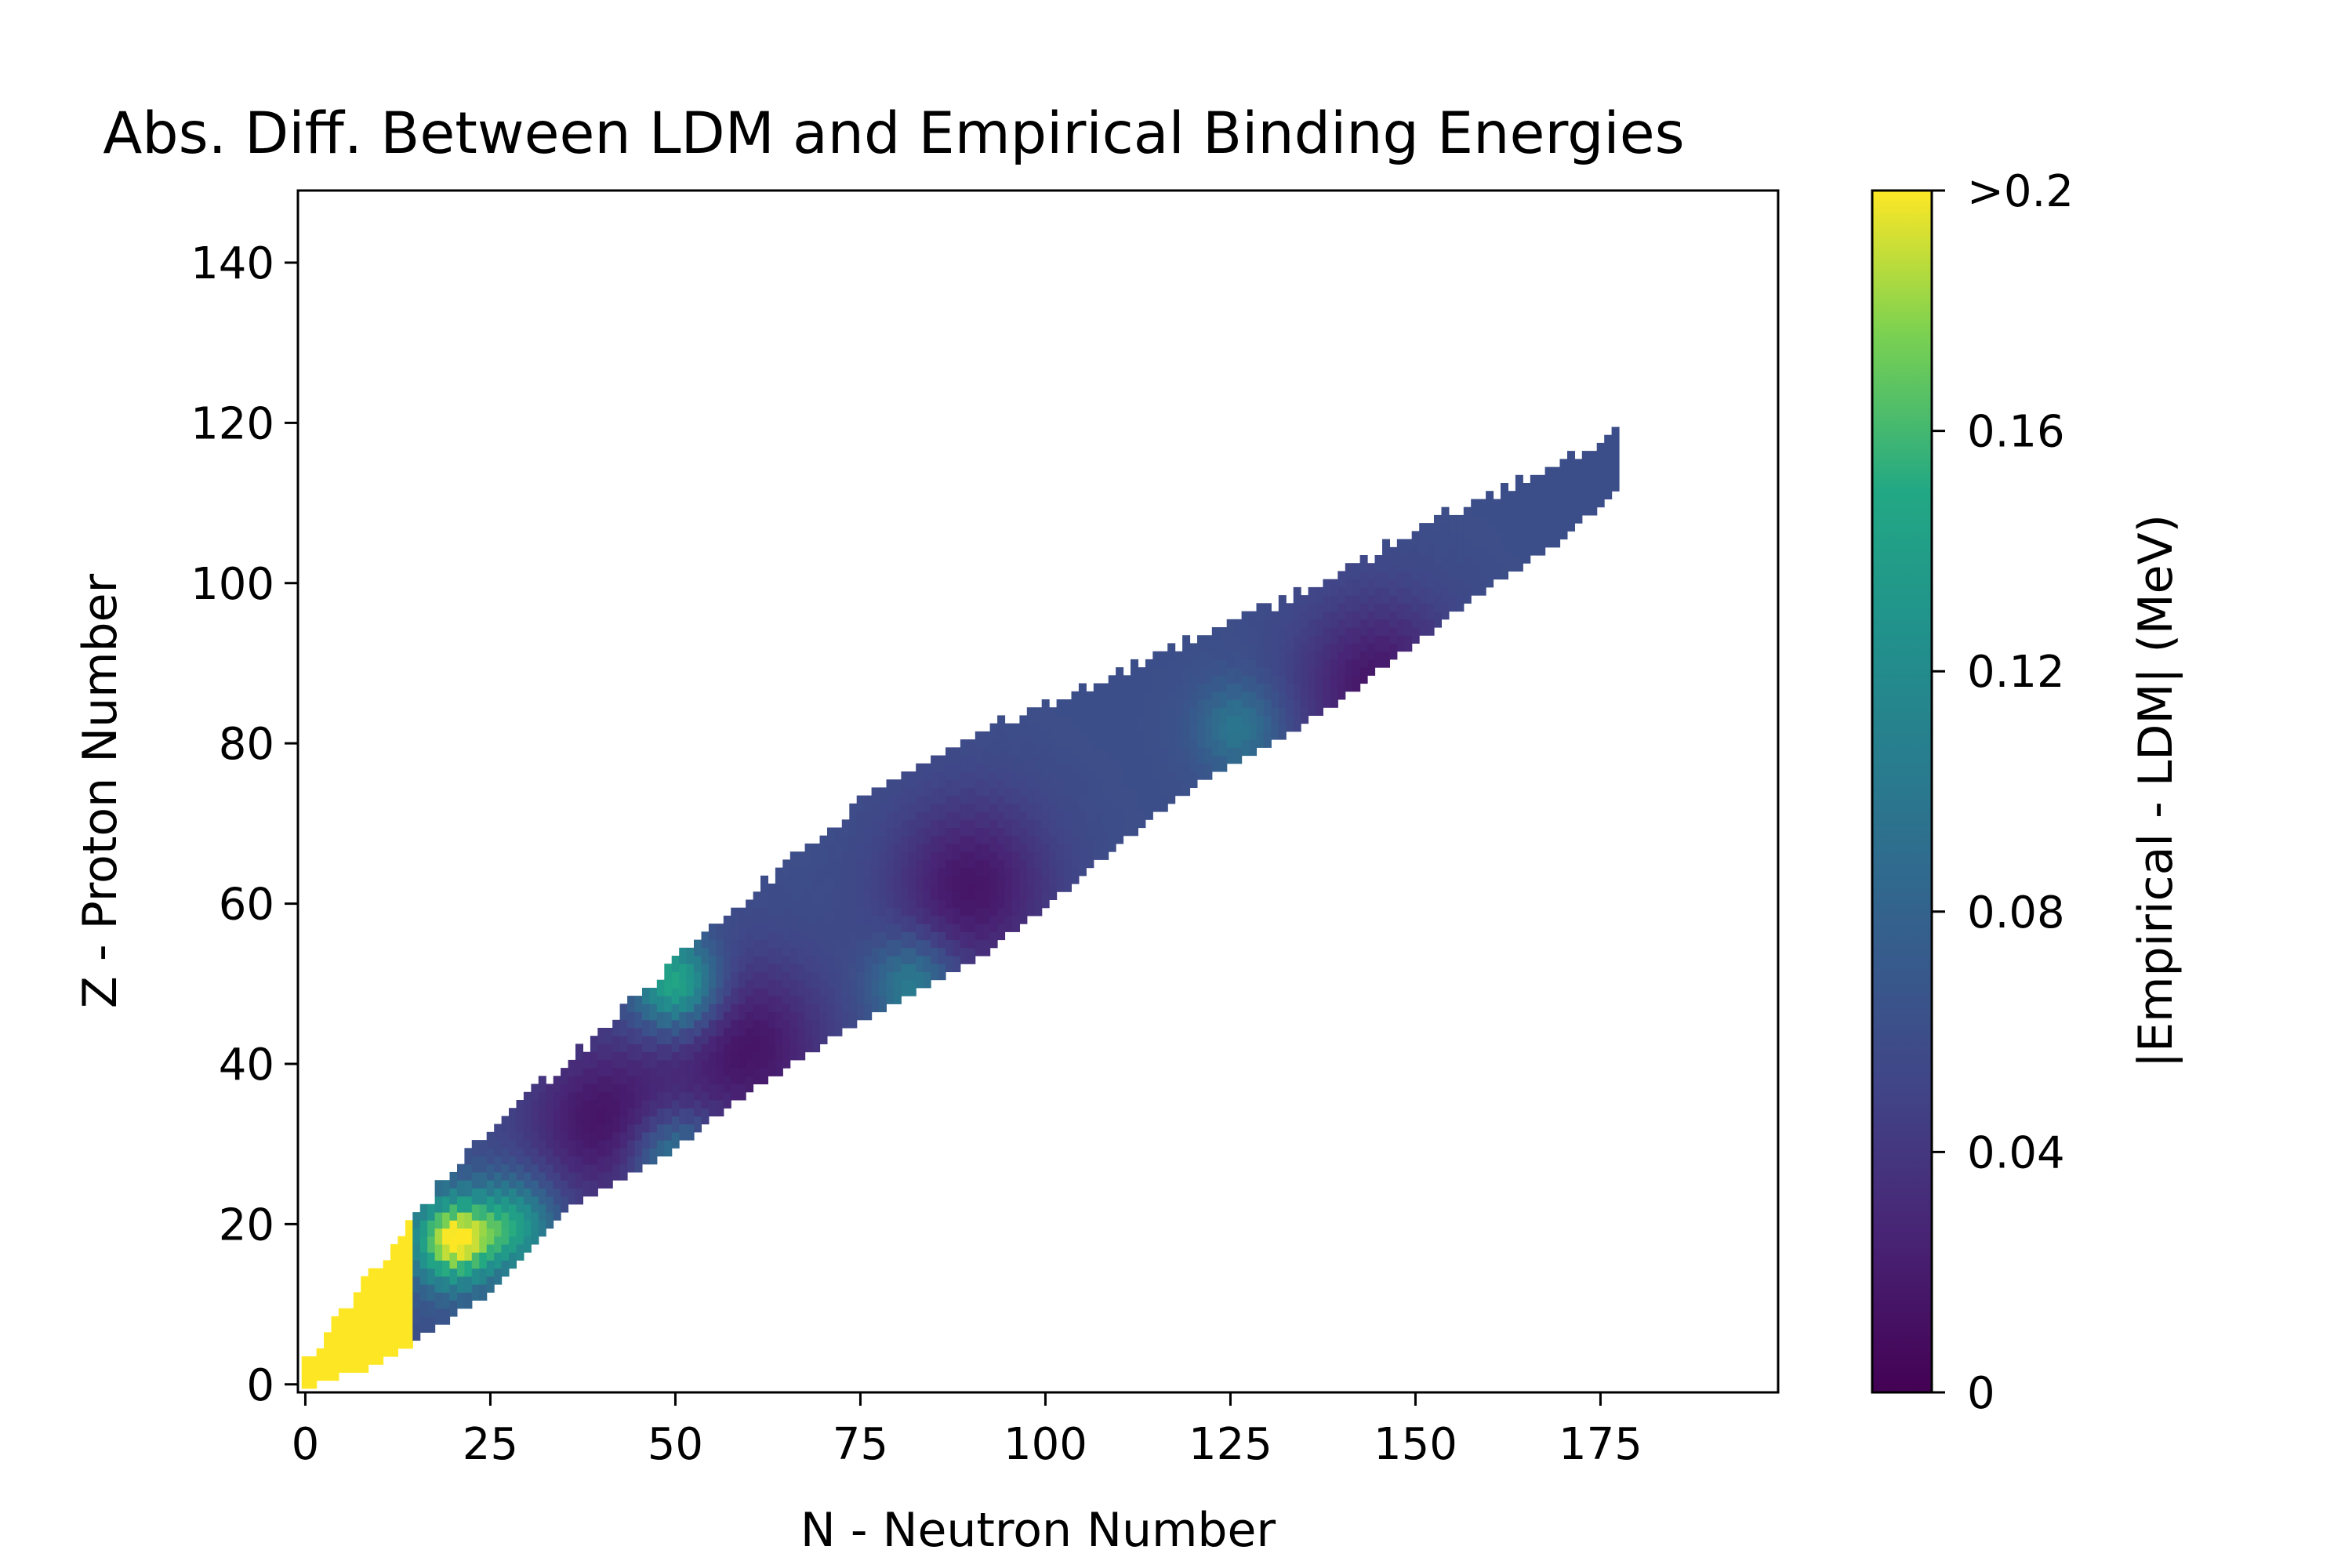 This screenshot has width=2352, height=1568. Describe the element at coordinates (232, 584) in the screenshot. I see `y-tick-label: 100` at that location.